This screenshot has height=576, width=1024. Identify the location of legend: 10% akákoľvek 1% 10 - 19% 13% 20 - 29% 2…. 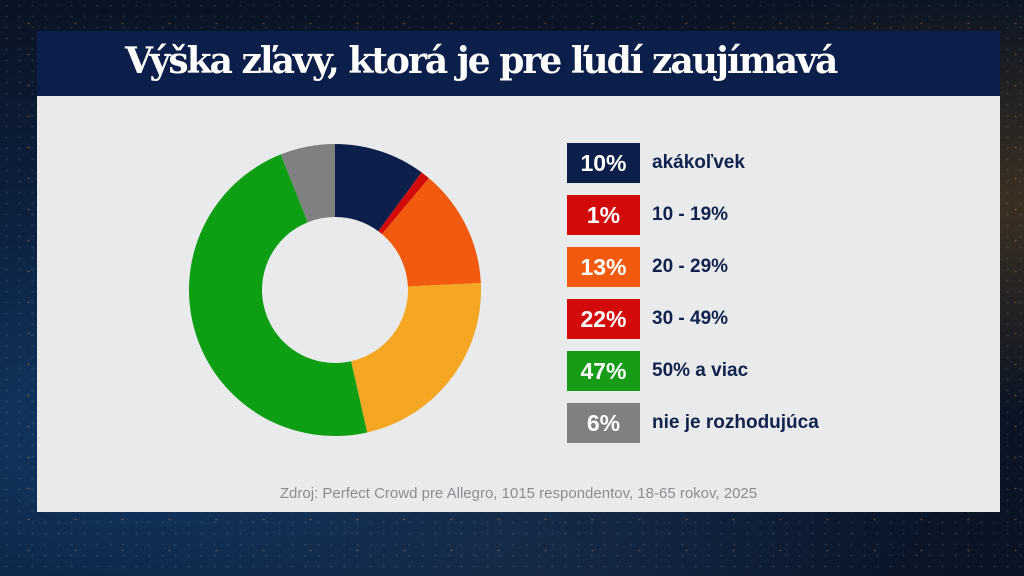
(693, 299).